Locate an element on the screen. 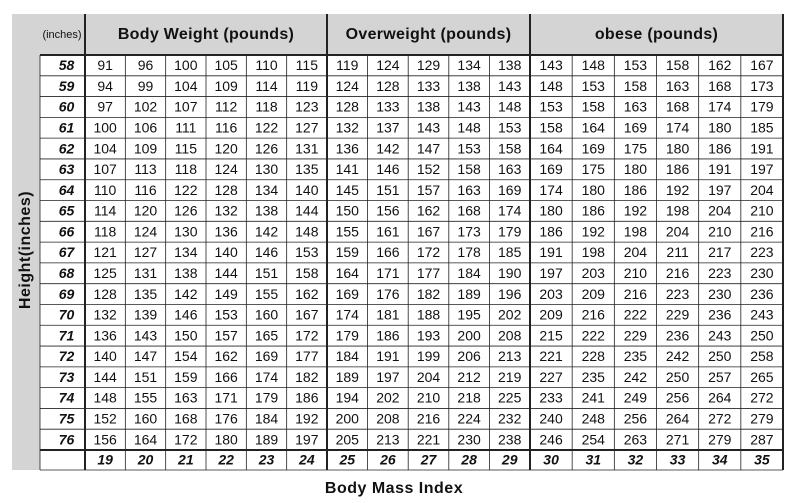 This screenshot has width=793, height=503. bmi-cell: 27 is located at coordinates (429, 460).